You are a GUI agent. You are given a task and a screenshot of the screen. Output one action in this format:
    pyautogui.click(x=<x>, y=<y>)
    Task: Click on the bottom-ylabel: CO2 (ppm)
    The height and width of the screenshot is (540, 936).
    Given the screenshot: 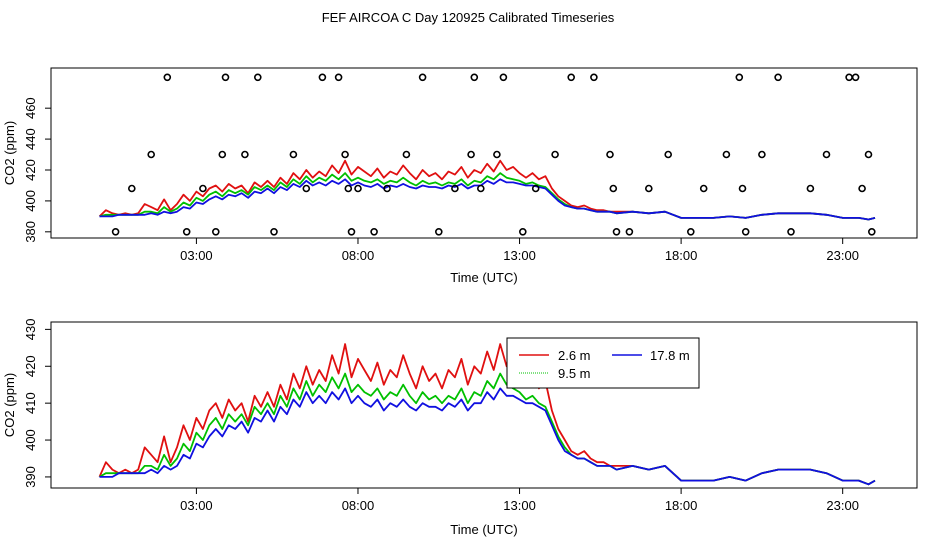 What is the action you would take?
    pyautogui.click(x=9, y=405)
    